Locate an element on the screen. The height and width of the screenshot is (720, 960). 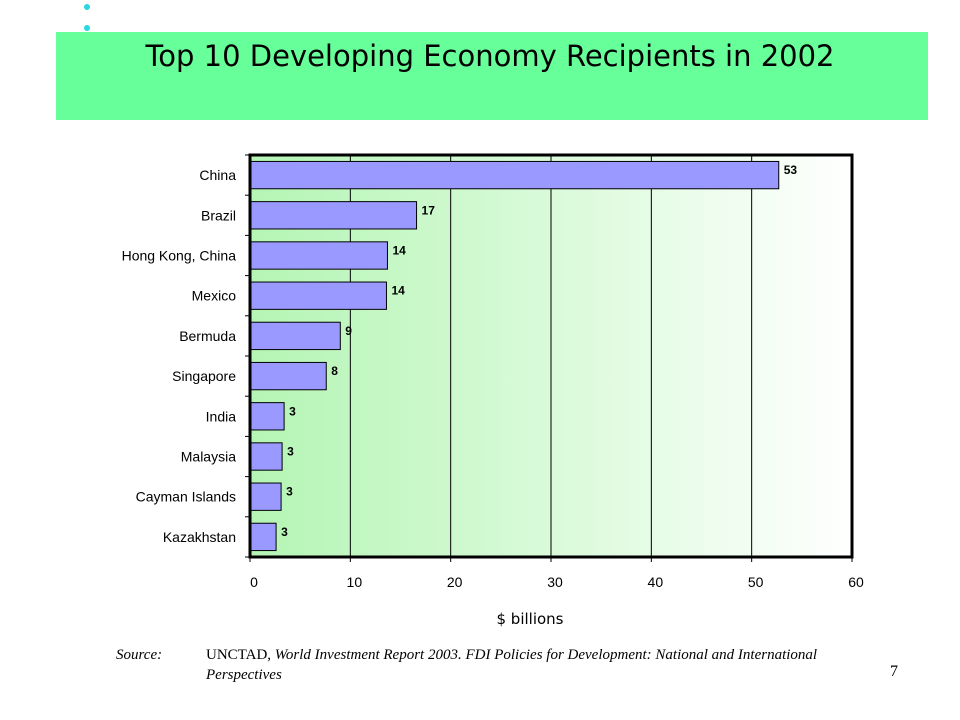
category-label: Hong Kong, China is located at coordinates (179, 256).